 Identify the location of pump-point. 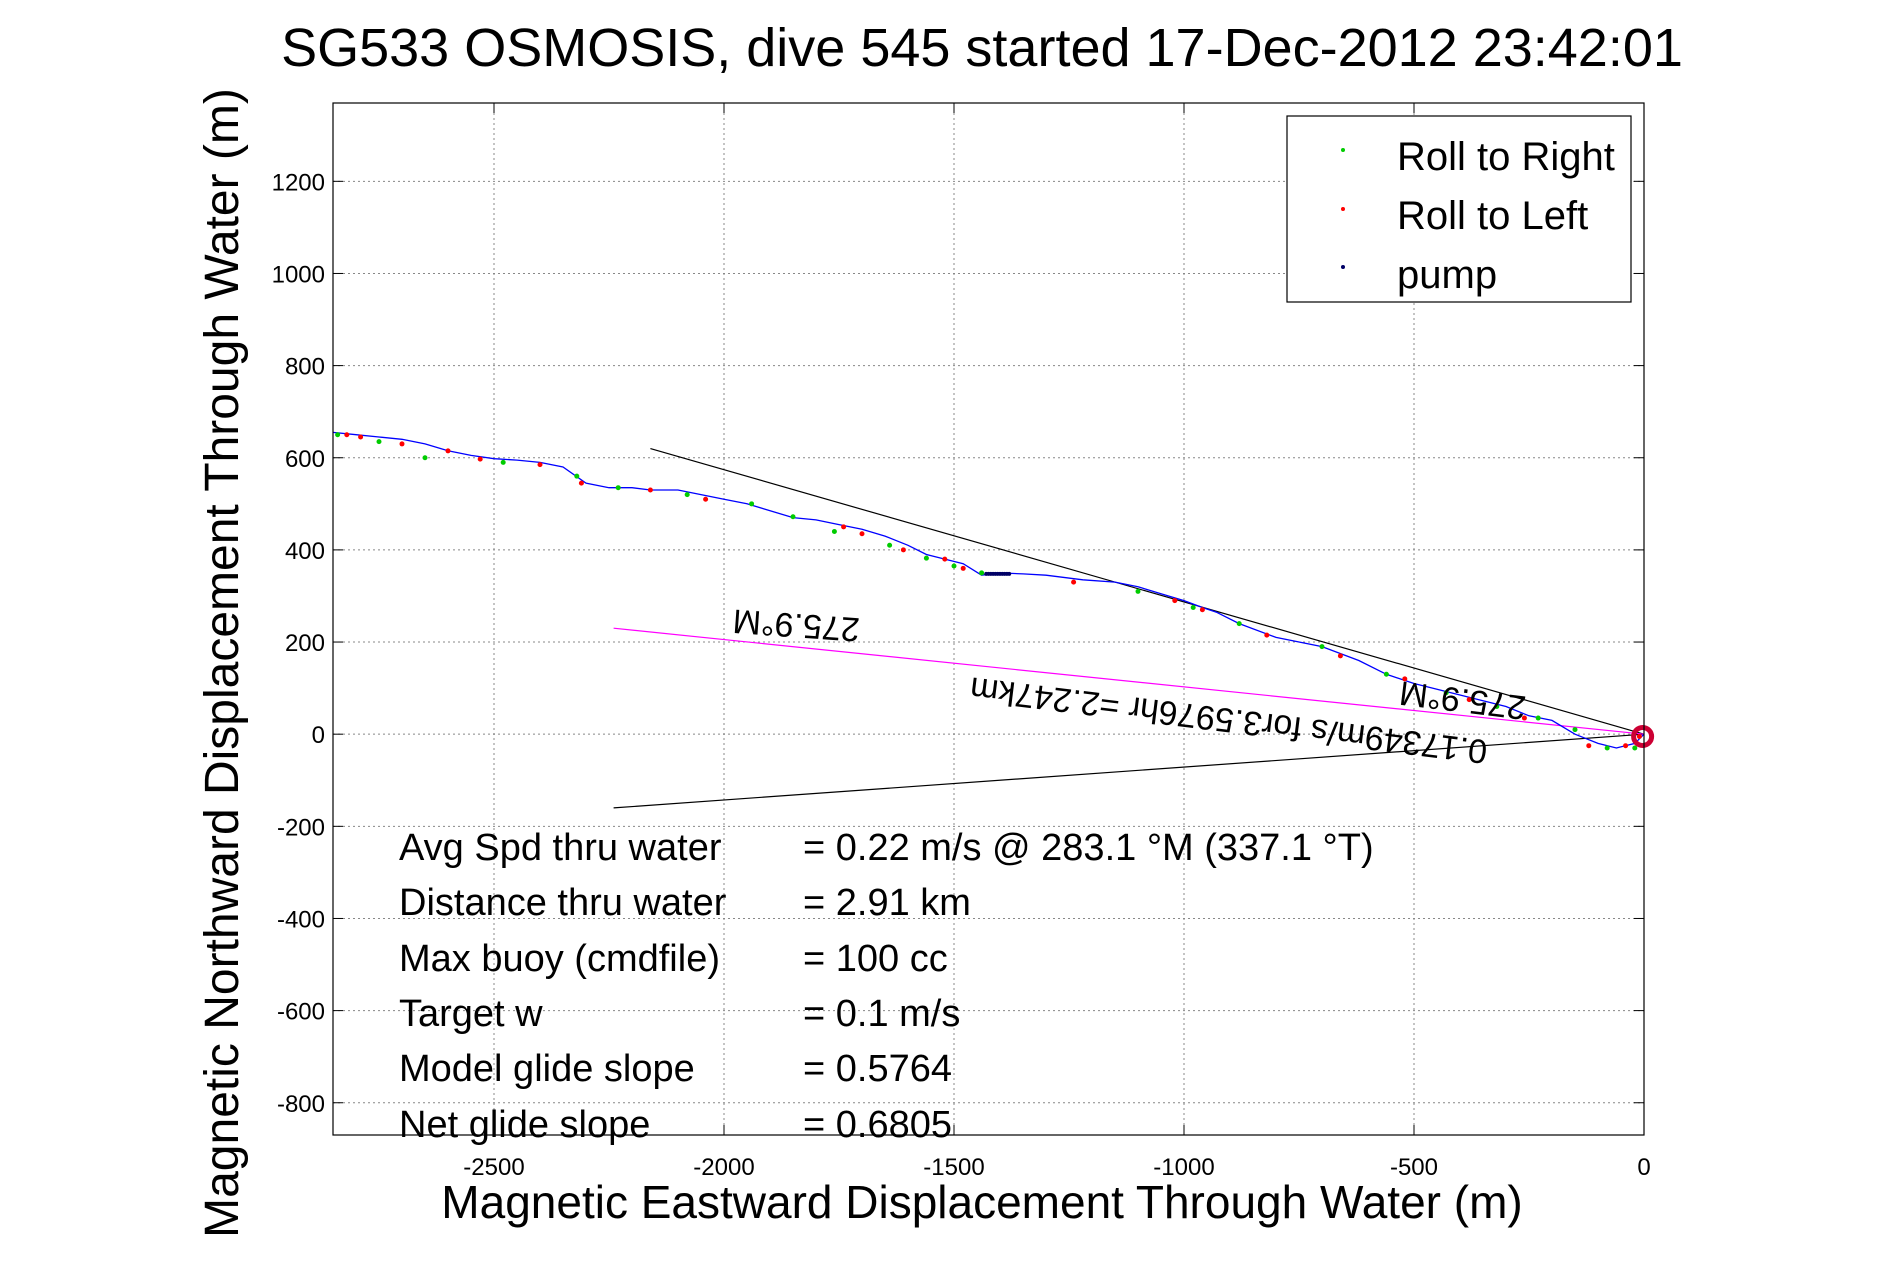
(986, 573).